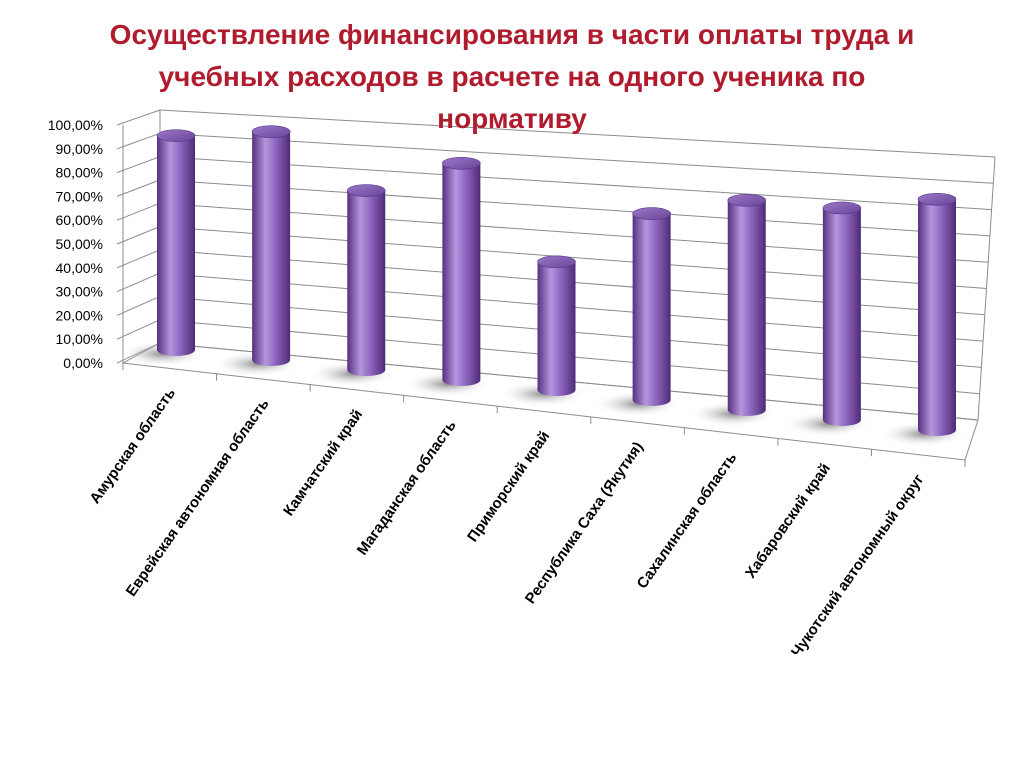 Image resolution: width=1024 pixels, height=768 pixels. Describe the element at coordinates (79, 149) in the screenshot. I see `y-tick-label: 90,00%` at that location.